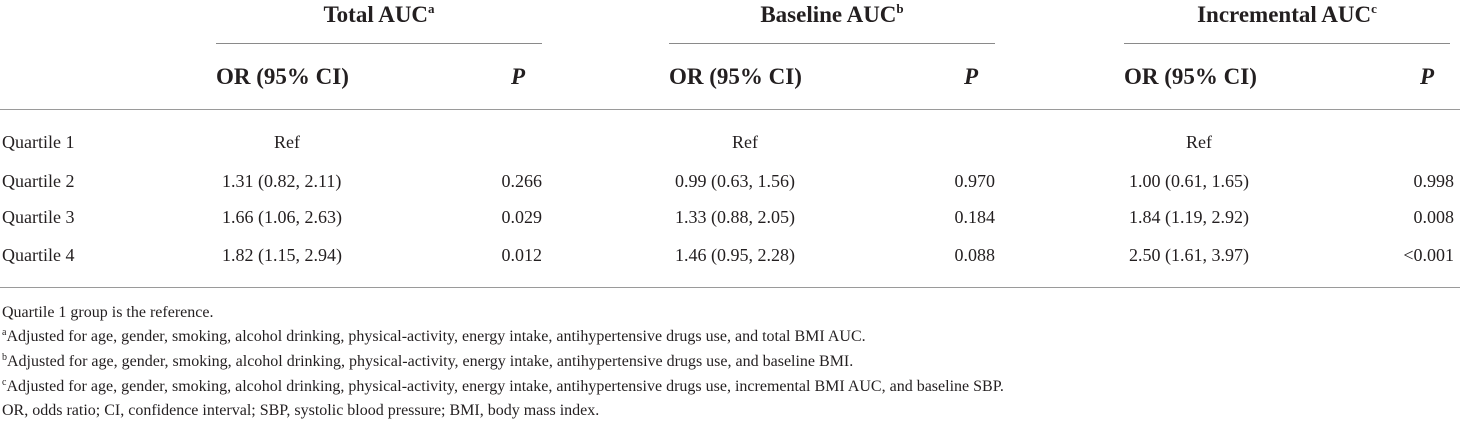  Describe the element at coordinates (1427, 76) in the screenshot. I see `col-p-incremental: P` at that location.